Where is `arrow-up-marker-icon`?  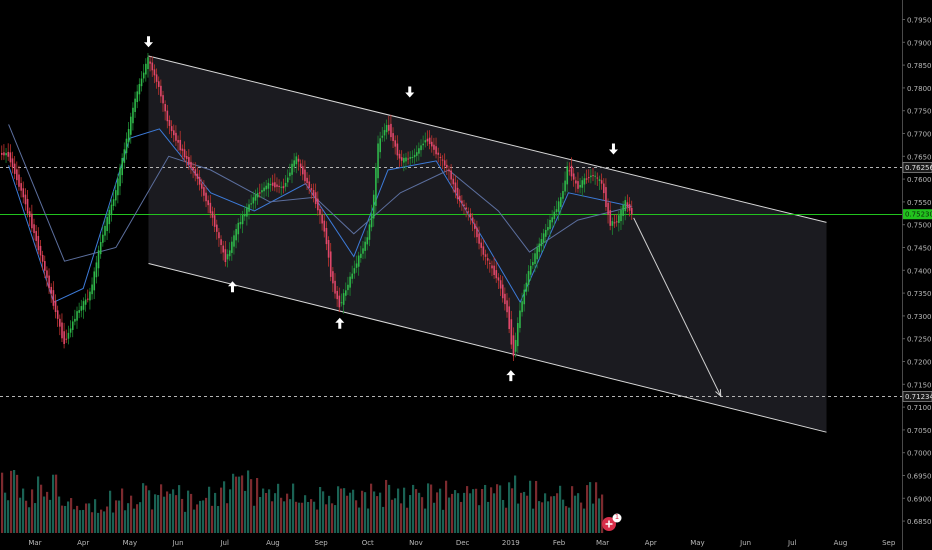
arrow-up-marker-icon is located at coordinates (511, 376).